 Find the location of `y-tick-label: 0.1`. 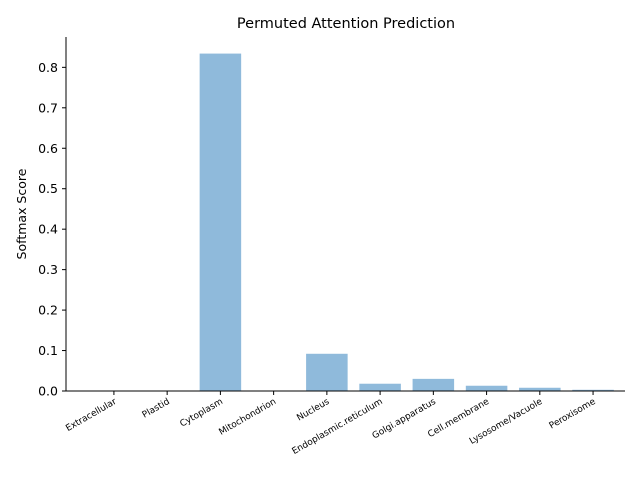

y-tick-label: 0.1 is located at coordinates (48, 350).